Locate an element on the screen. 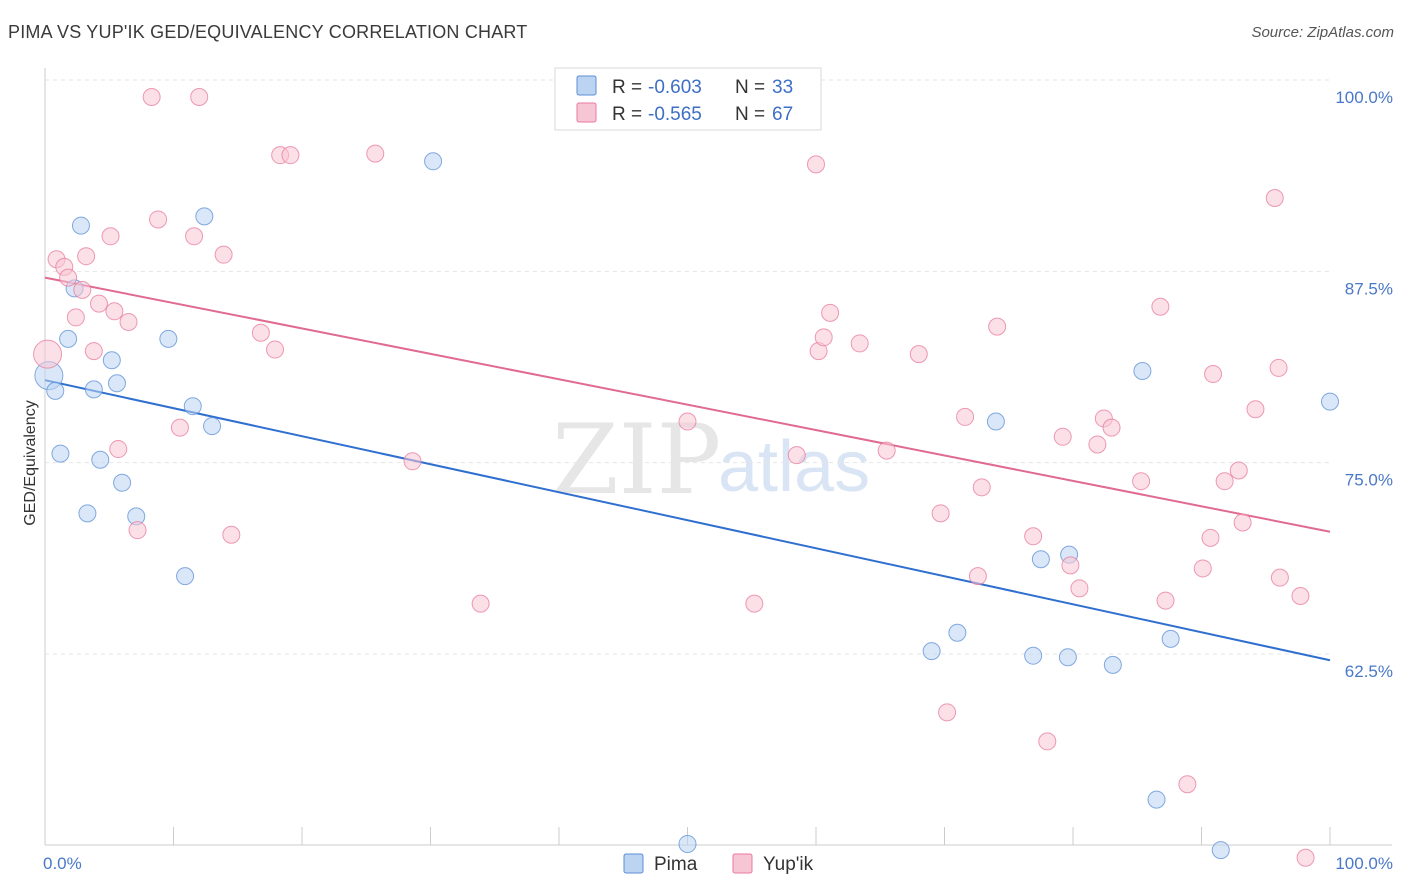 This screenshot has width=1406, height=892. correlation-legend: R = -0.603 N = 33 R = -0.565 N = 67 is located at coordinates (688, 99).